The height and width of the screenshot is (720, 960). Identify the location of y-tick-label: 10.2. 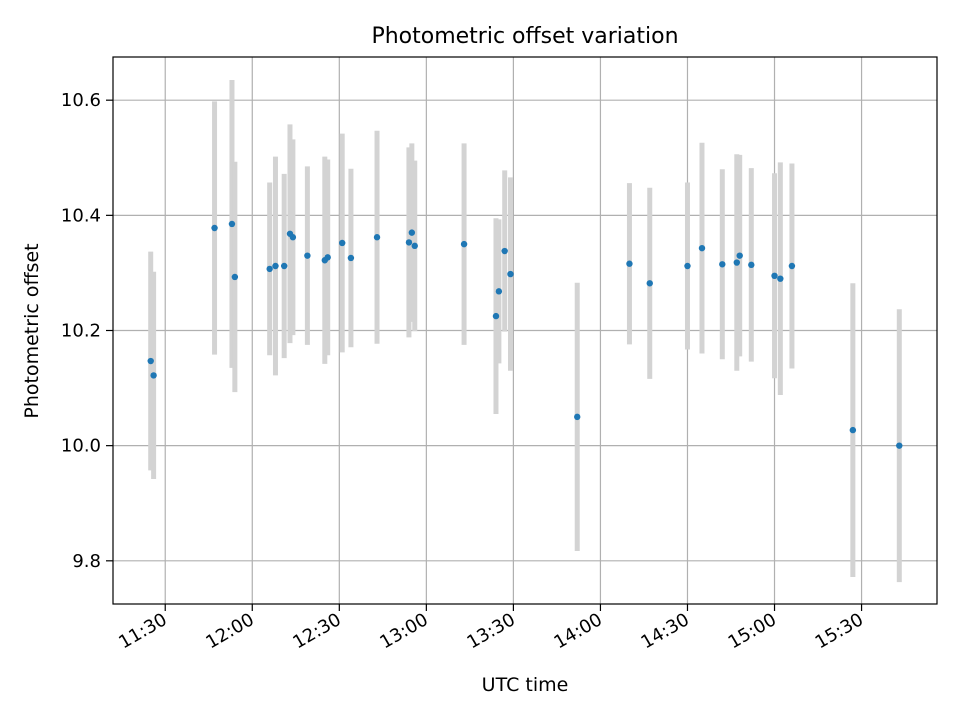
(81, 331).